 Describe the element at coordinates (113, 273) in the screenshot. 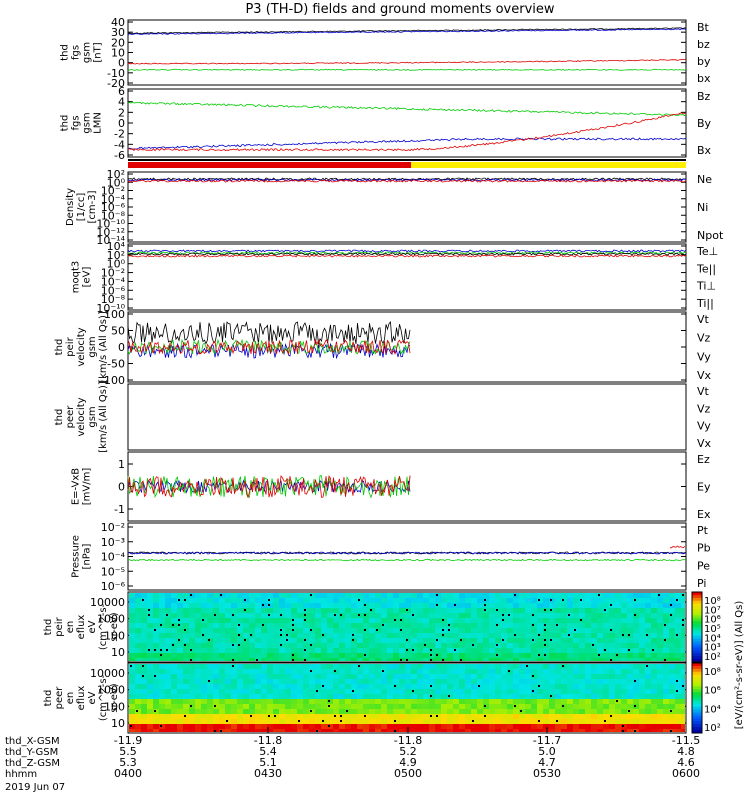

I see `y-tick-label: 10⁻²` at that location.